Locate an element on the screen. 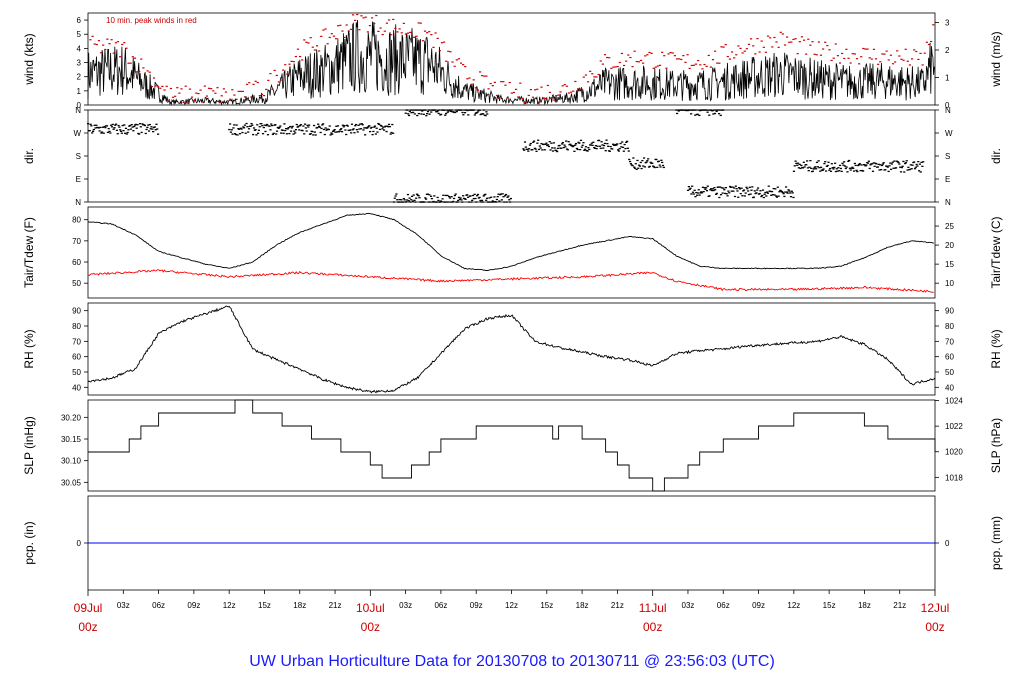 This screenshot has width=1024, height=700. ytick-label-left: 80 is located at coordinates (76, 220).